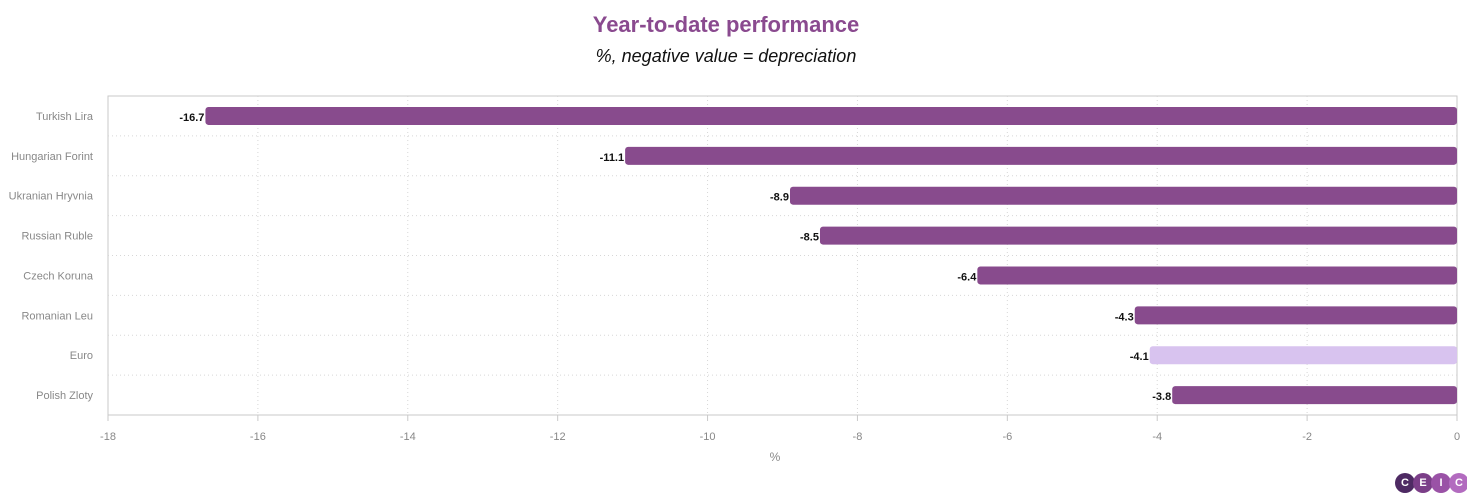 This screenshot has height=502, width=1467. What do you see at coordinates (58, 276) in the screenshot?
I see `category-label: Czech Koruna` at bounding box center [58, 276].